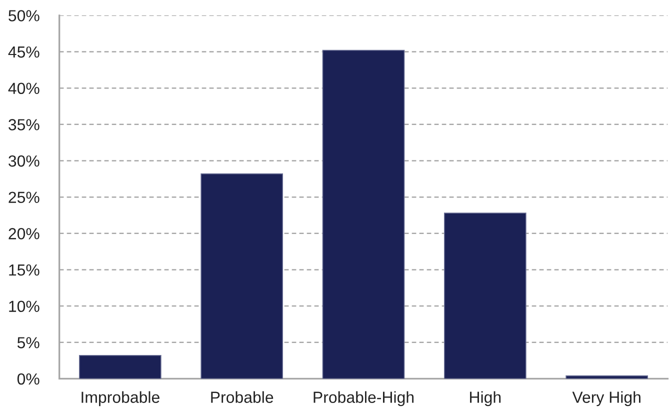  Describe the element at coordinates (24, 270) in the screenshot. I see `y-tick-label: 15%` at that location.